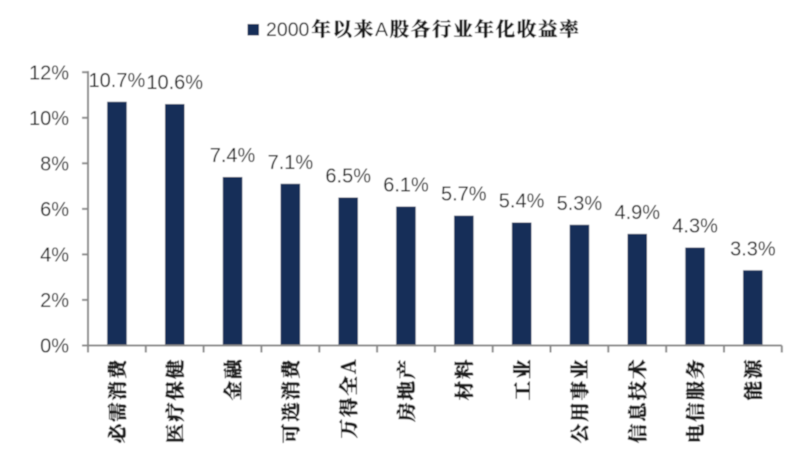 This screenshot has width=788, height=451. I want to click on svg-text: 5.7%, so click(464, 195).